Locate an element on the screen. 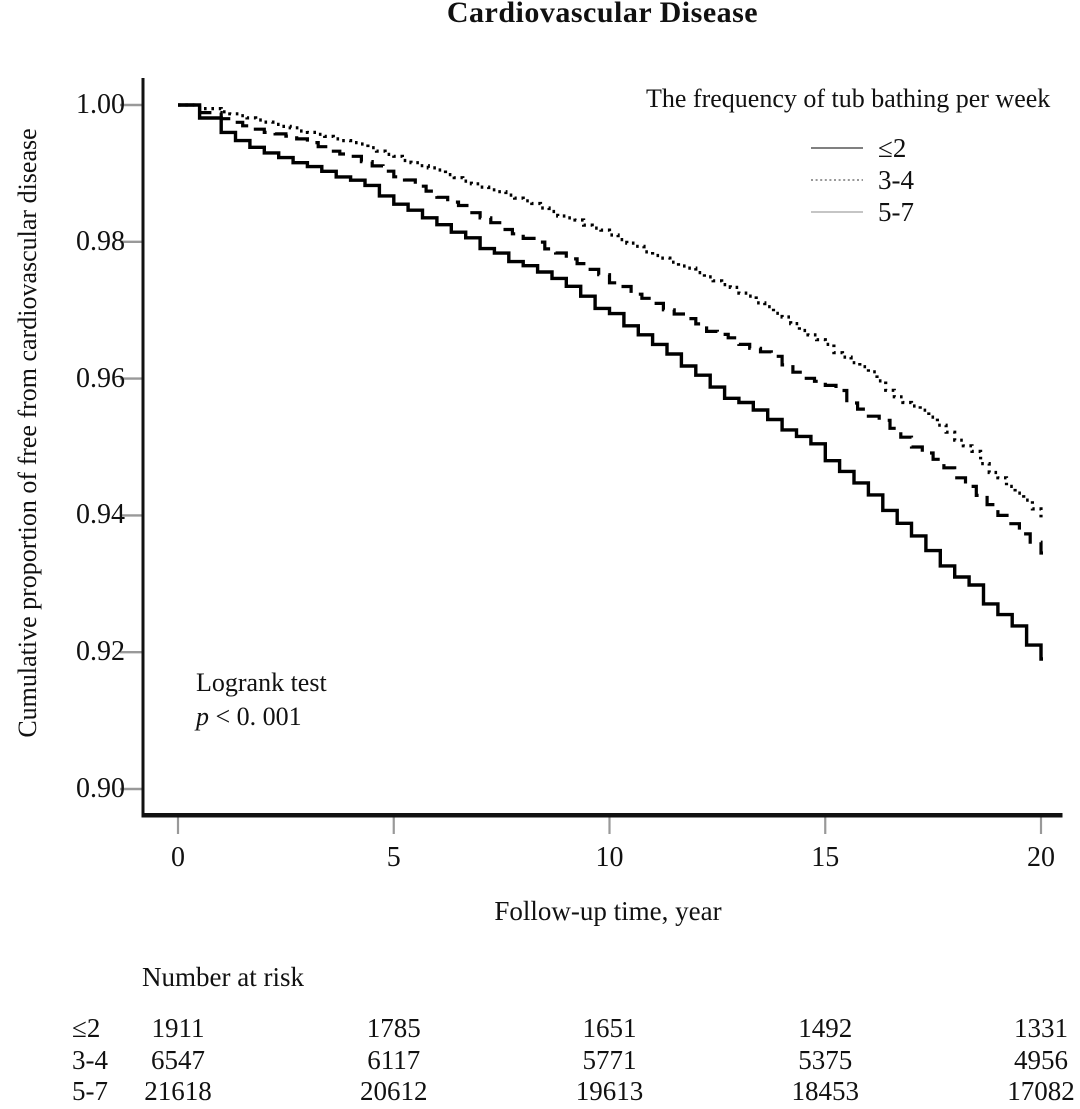 Image resolution: width=1080 pixels, height=1109 pixels. risk-row-label: ≤2 is located at coordinates (86, 1028).